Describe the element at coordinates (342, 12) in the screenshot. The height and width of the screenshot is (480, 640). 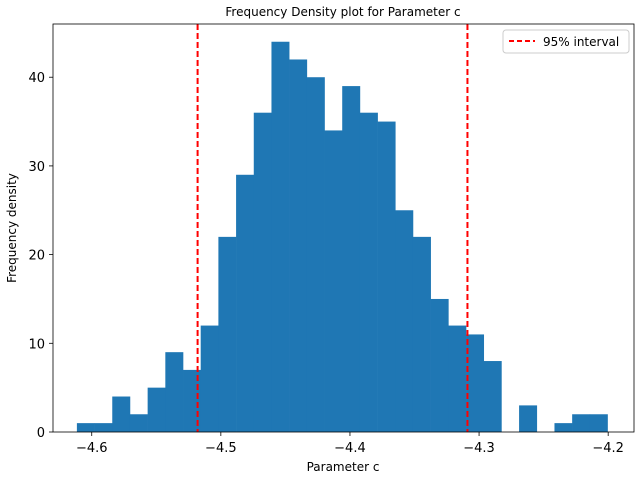
I see `chart-title: Frequency Density plot for Parameter c` at that location.